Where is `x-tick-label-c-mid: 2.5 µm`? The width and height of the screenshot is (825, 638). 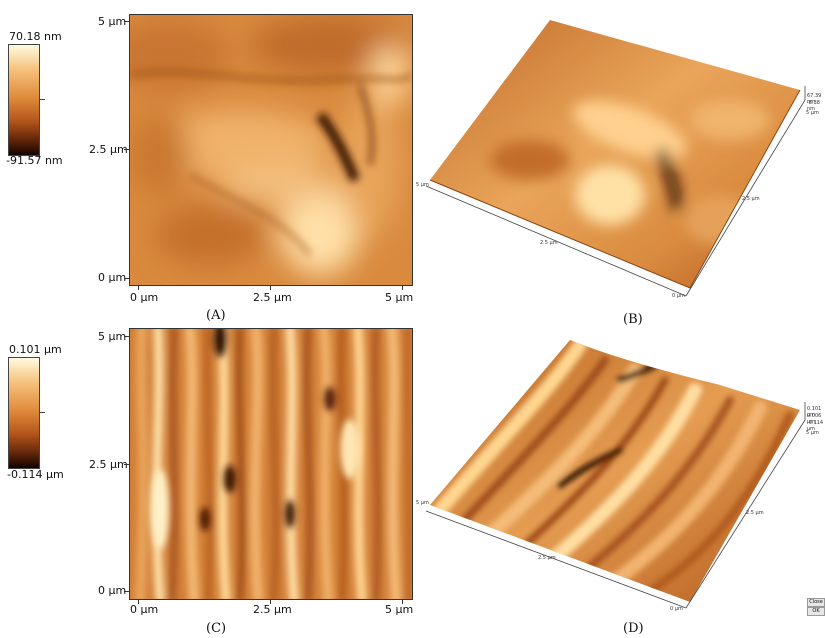
x-tick-label-c-mid: 2.5 µm is located at coordinates (272, 609).